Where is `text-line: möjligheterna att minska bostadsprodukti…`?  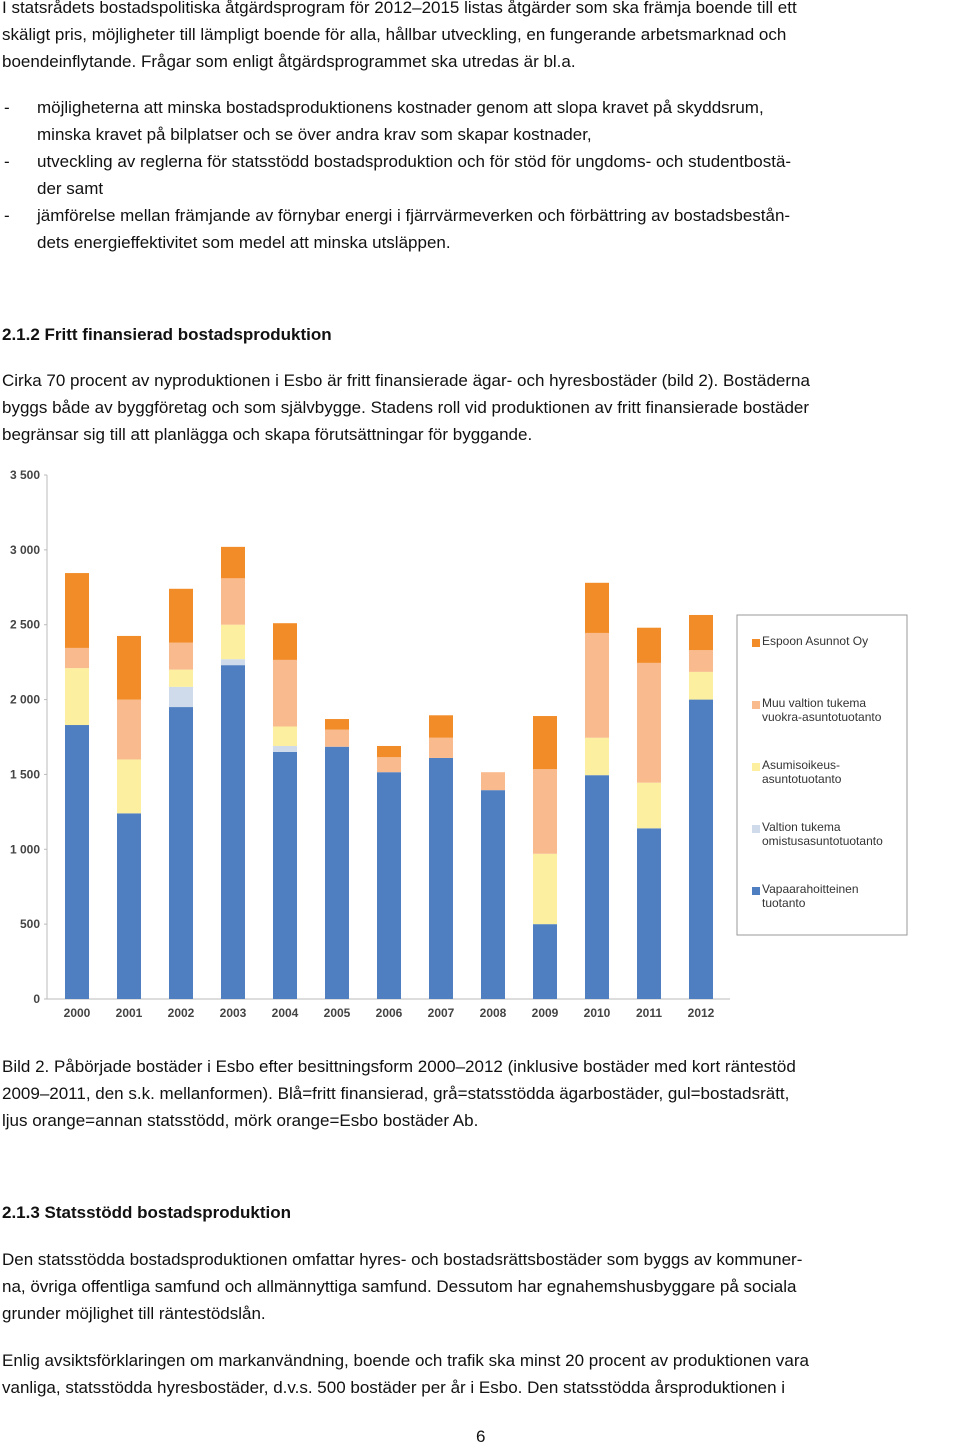
text-line: möjligheterna att minska bostadsprodukti… is located at coordinates (400, 107).